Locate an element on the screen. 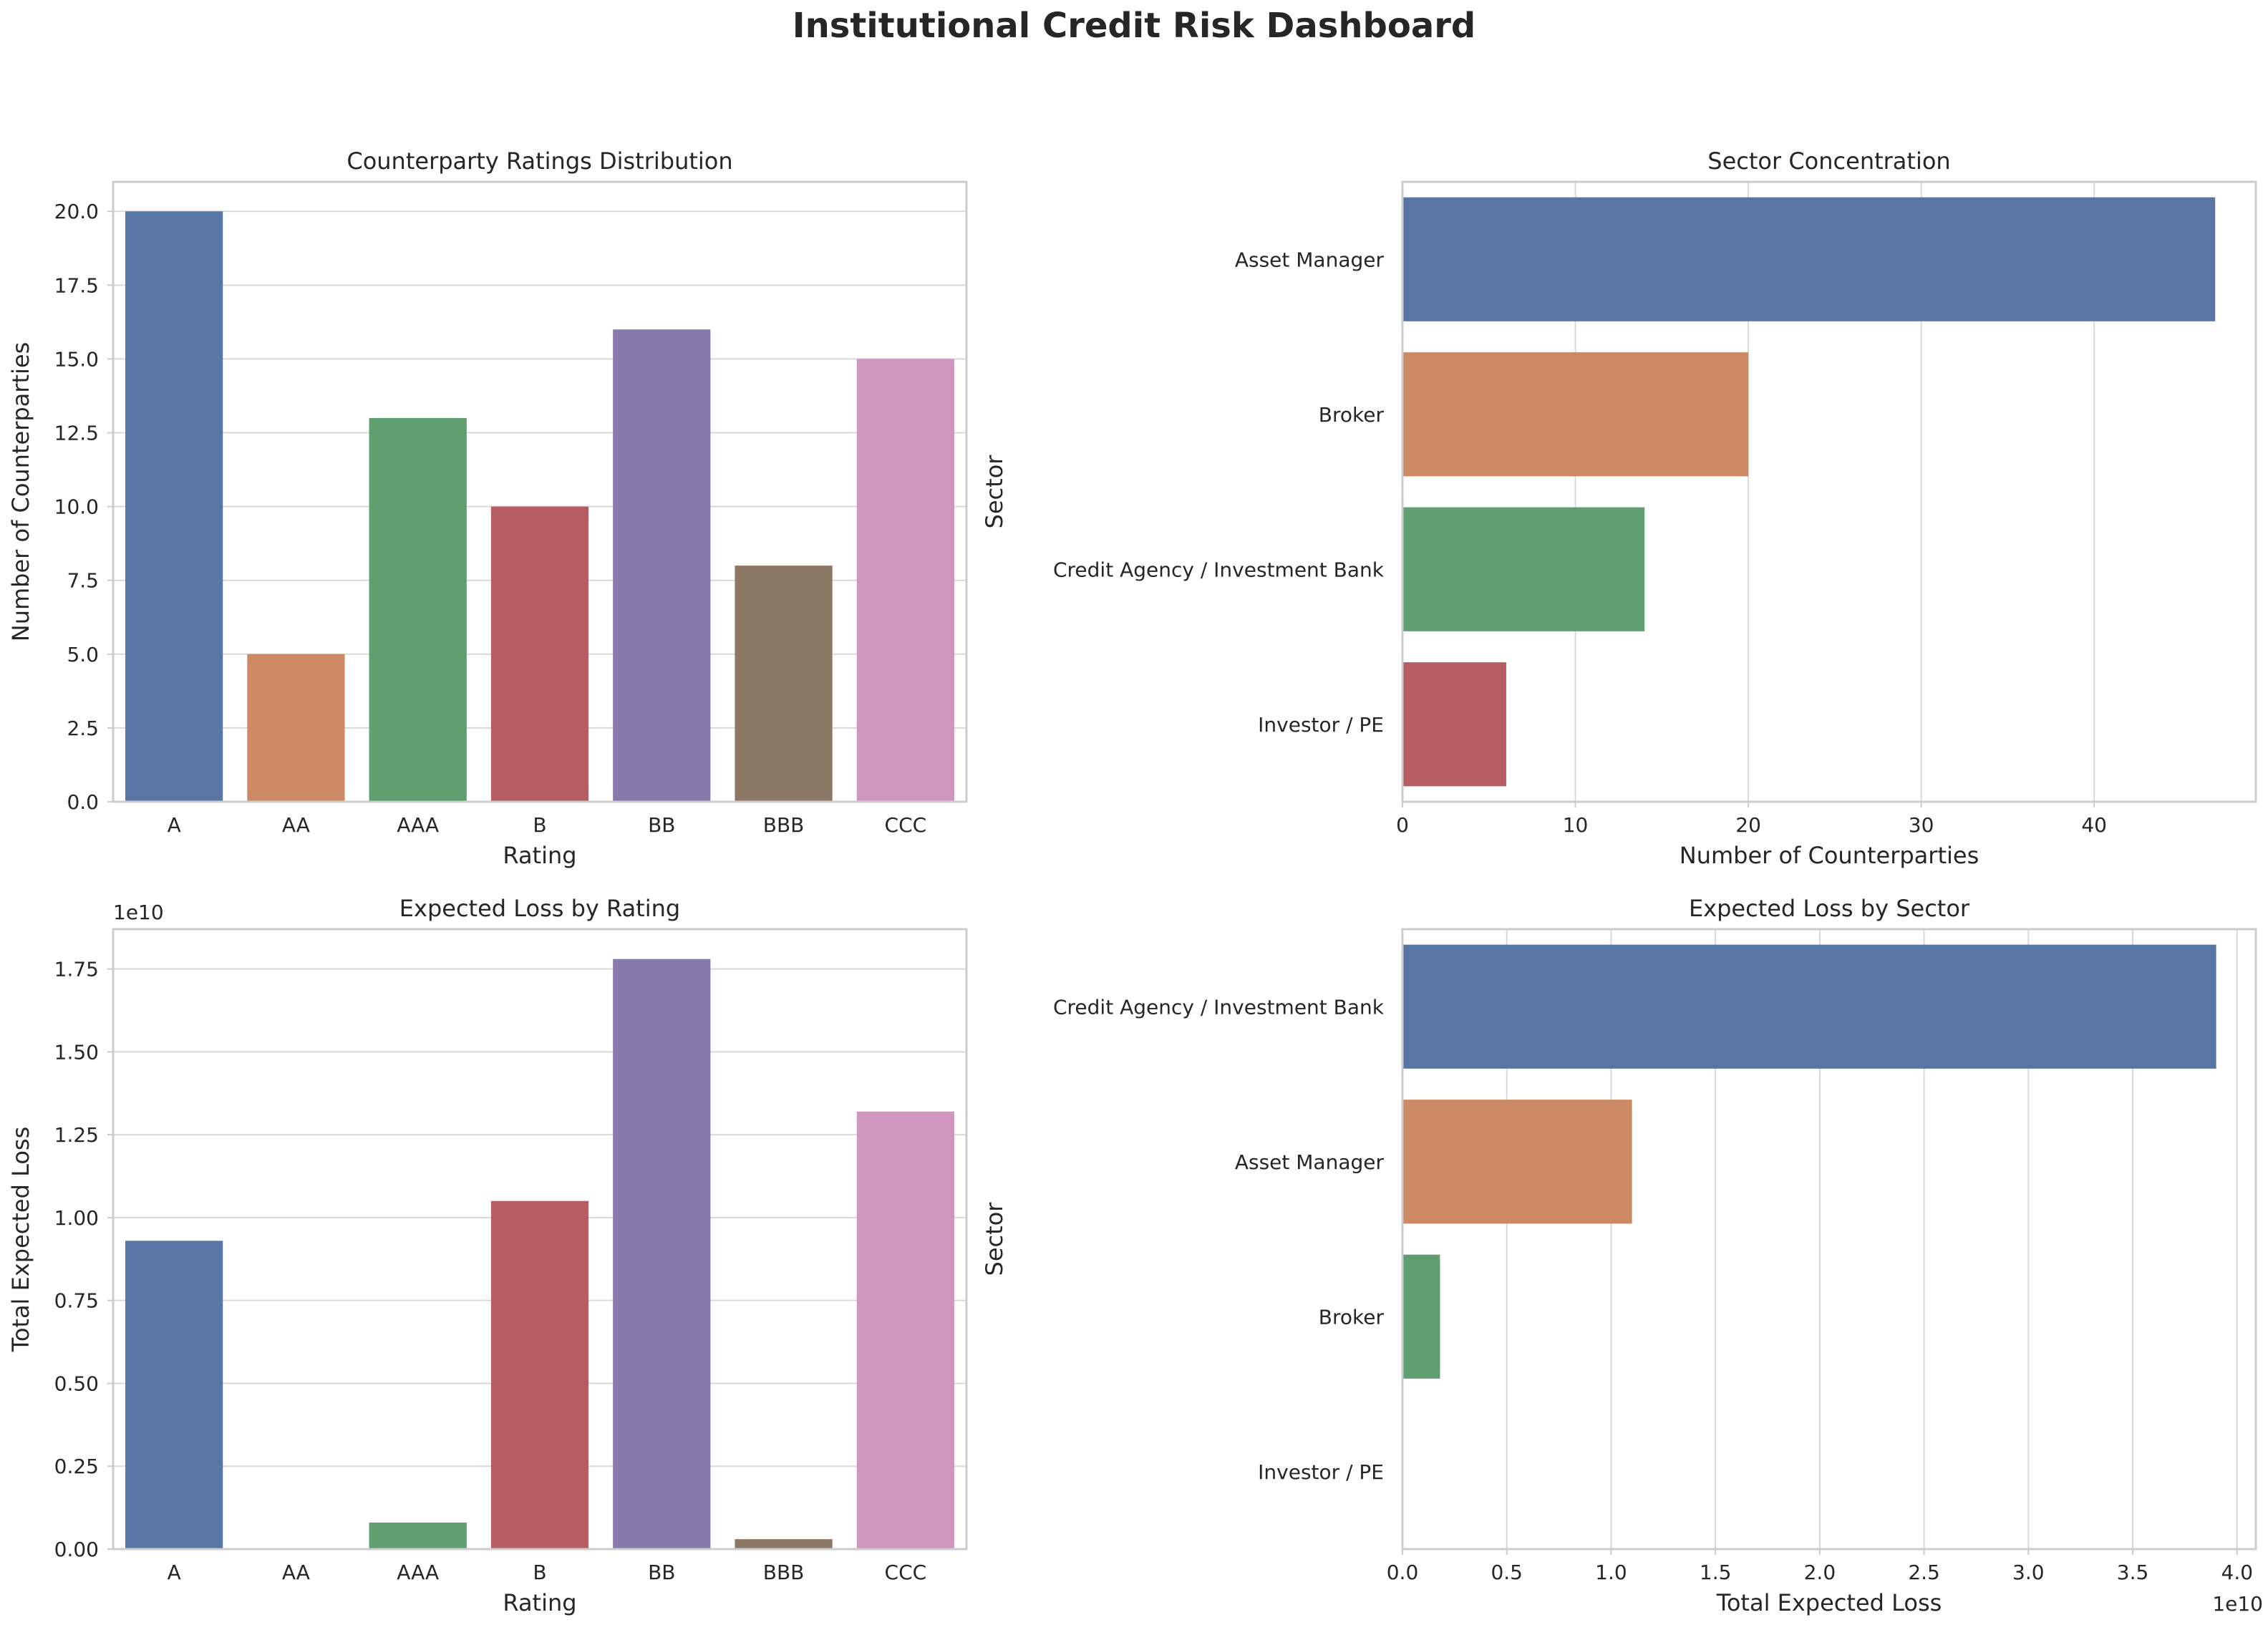 This screenshot has width=2268, height=1635. y-tick-label: 10.0 is located at coordinates (76, 507).